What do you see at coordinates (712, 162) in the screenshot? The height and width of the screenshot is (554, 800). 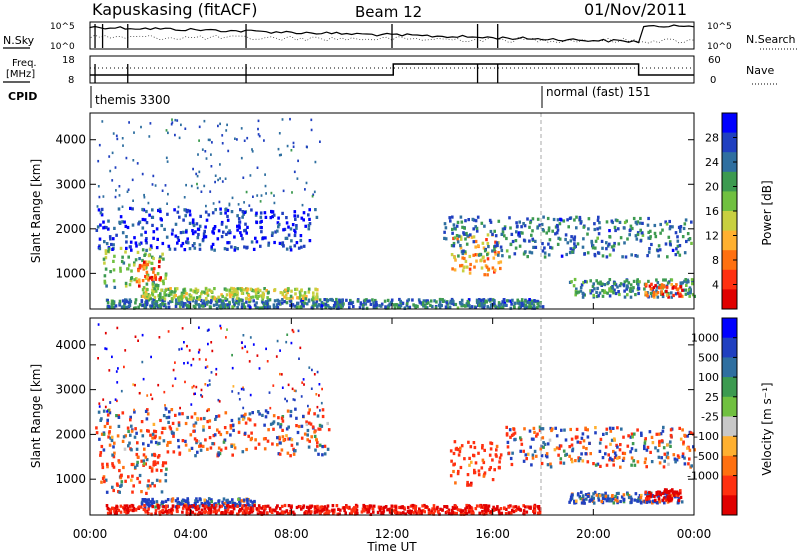 I see `colorbar-tick-label: 24` at bounding box center [712, 162].